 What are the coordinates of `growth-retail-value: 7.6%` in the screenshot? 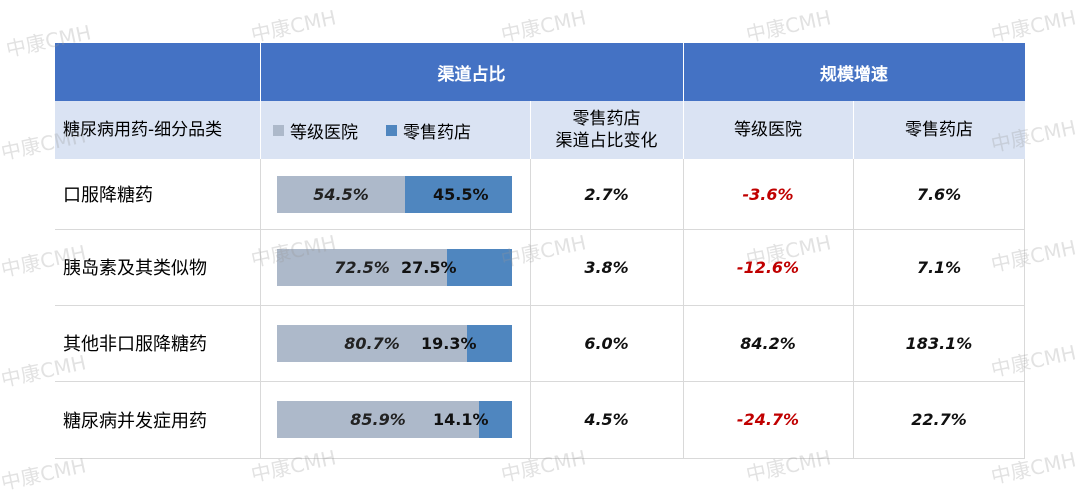 It's located at (939, 194).